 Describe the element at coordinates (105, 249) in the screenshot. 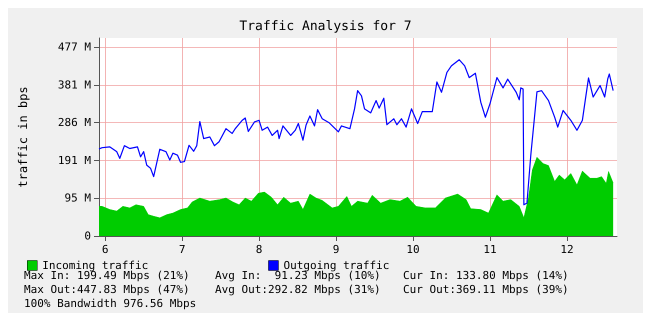

I see `x-tick-label: 6` at that location.